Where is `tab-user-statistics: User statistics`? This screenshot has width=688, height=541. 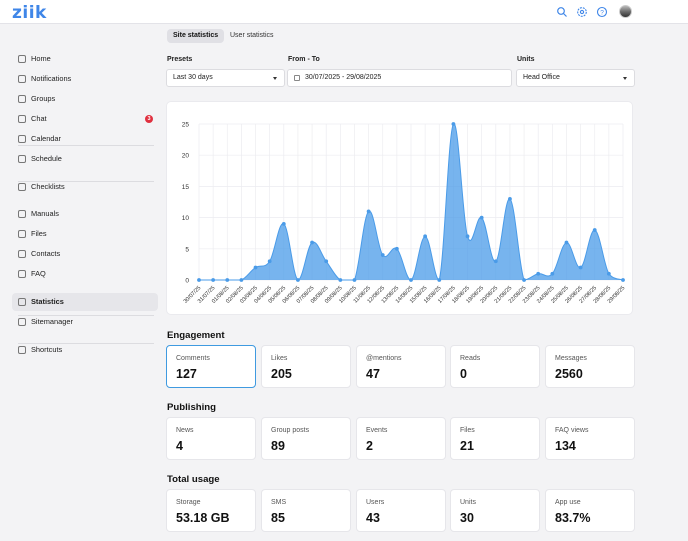
tab-user-statistics: User statistics is located at coordinates (252, 35).